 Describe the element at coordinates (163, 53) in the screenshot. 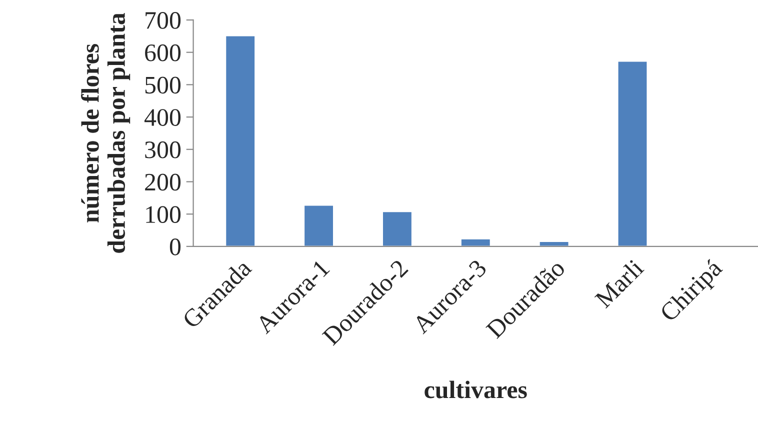

I see `y-tick-label: 600` at that location.